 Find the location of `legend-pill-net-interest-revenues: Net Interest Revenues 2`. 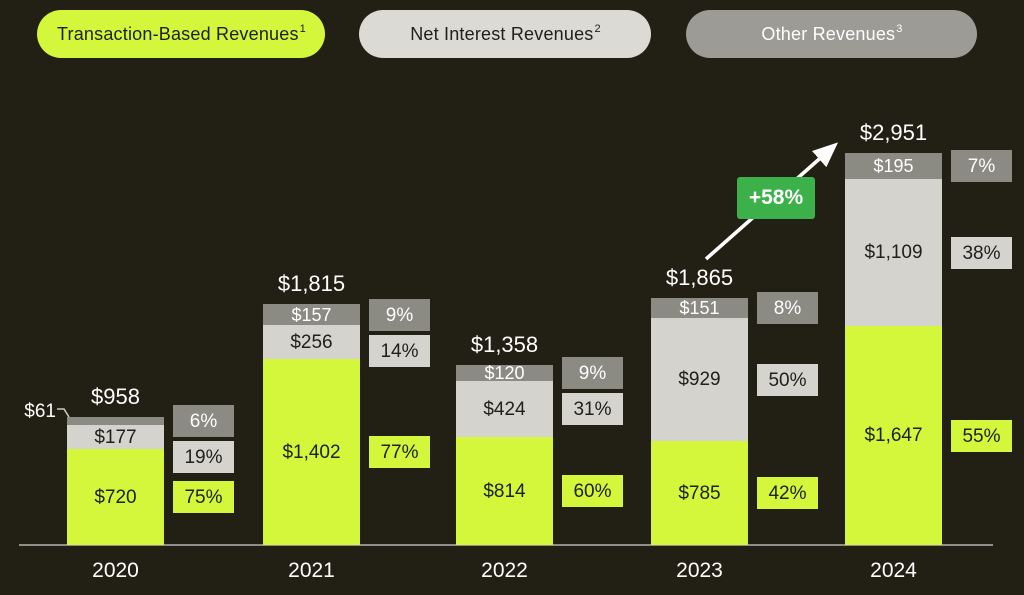

legend-pill-net-interest-revenues: Net Interest Revenues 2 is located at coordinates (505, 34).